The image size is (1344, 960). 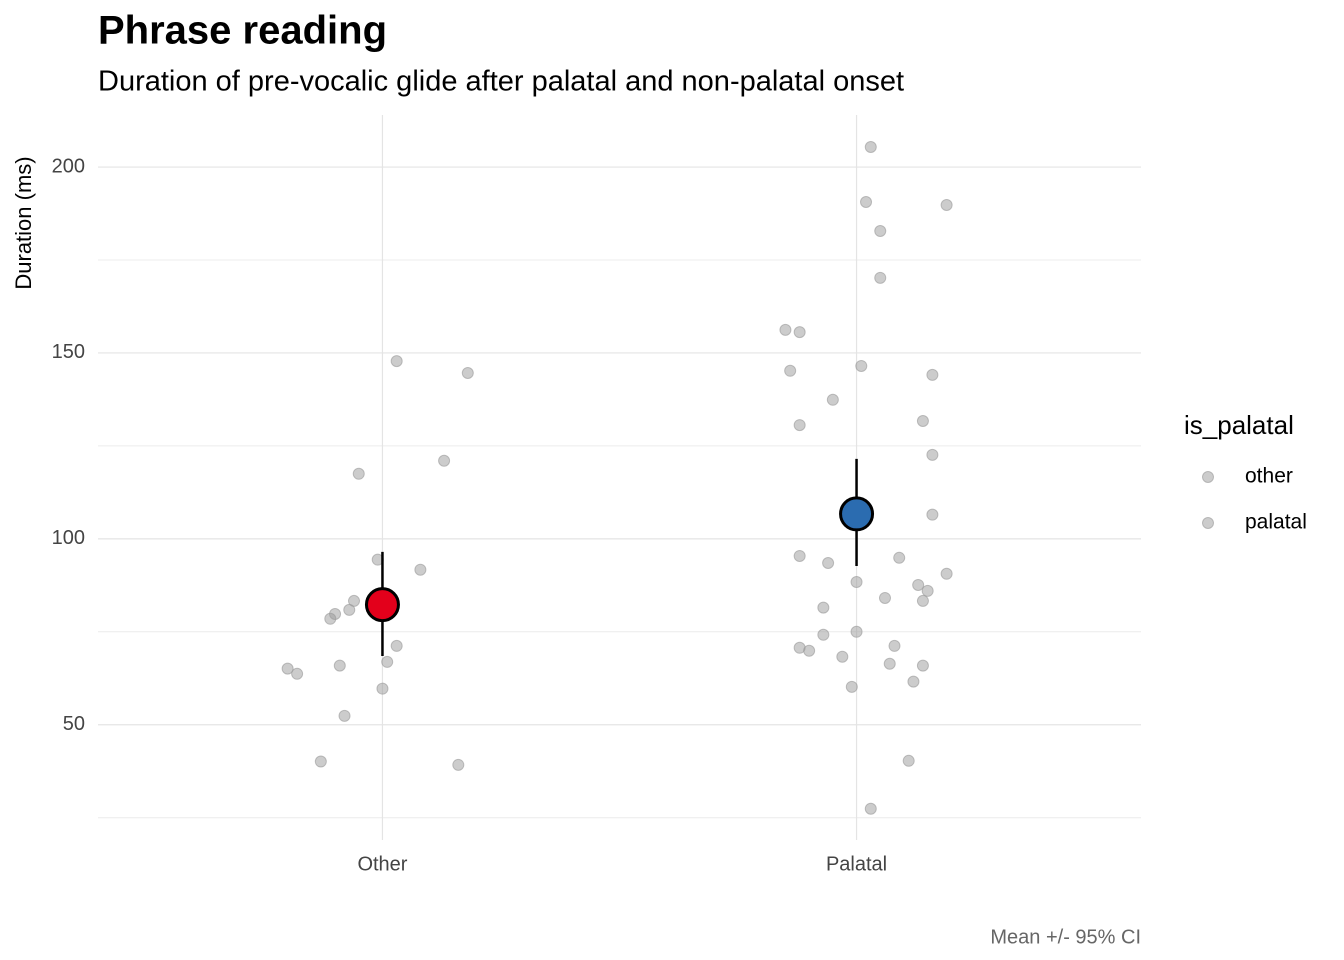 I want to click on legend-label: other, so click(x=1269, y=476).